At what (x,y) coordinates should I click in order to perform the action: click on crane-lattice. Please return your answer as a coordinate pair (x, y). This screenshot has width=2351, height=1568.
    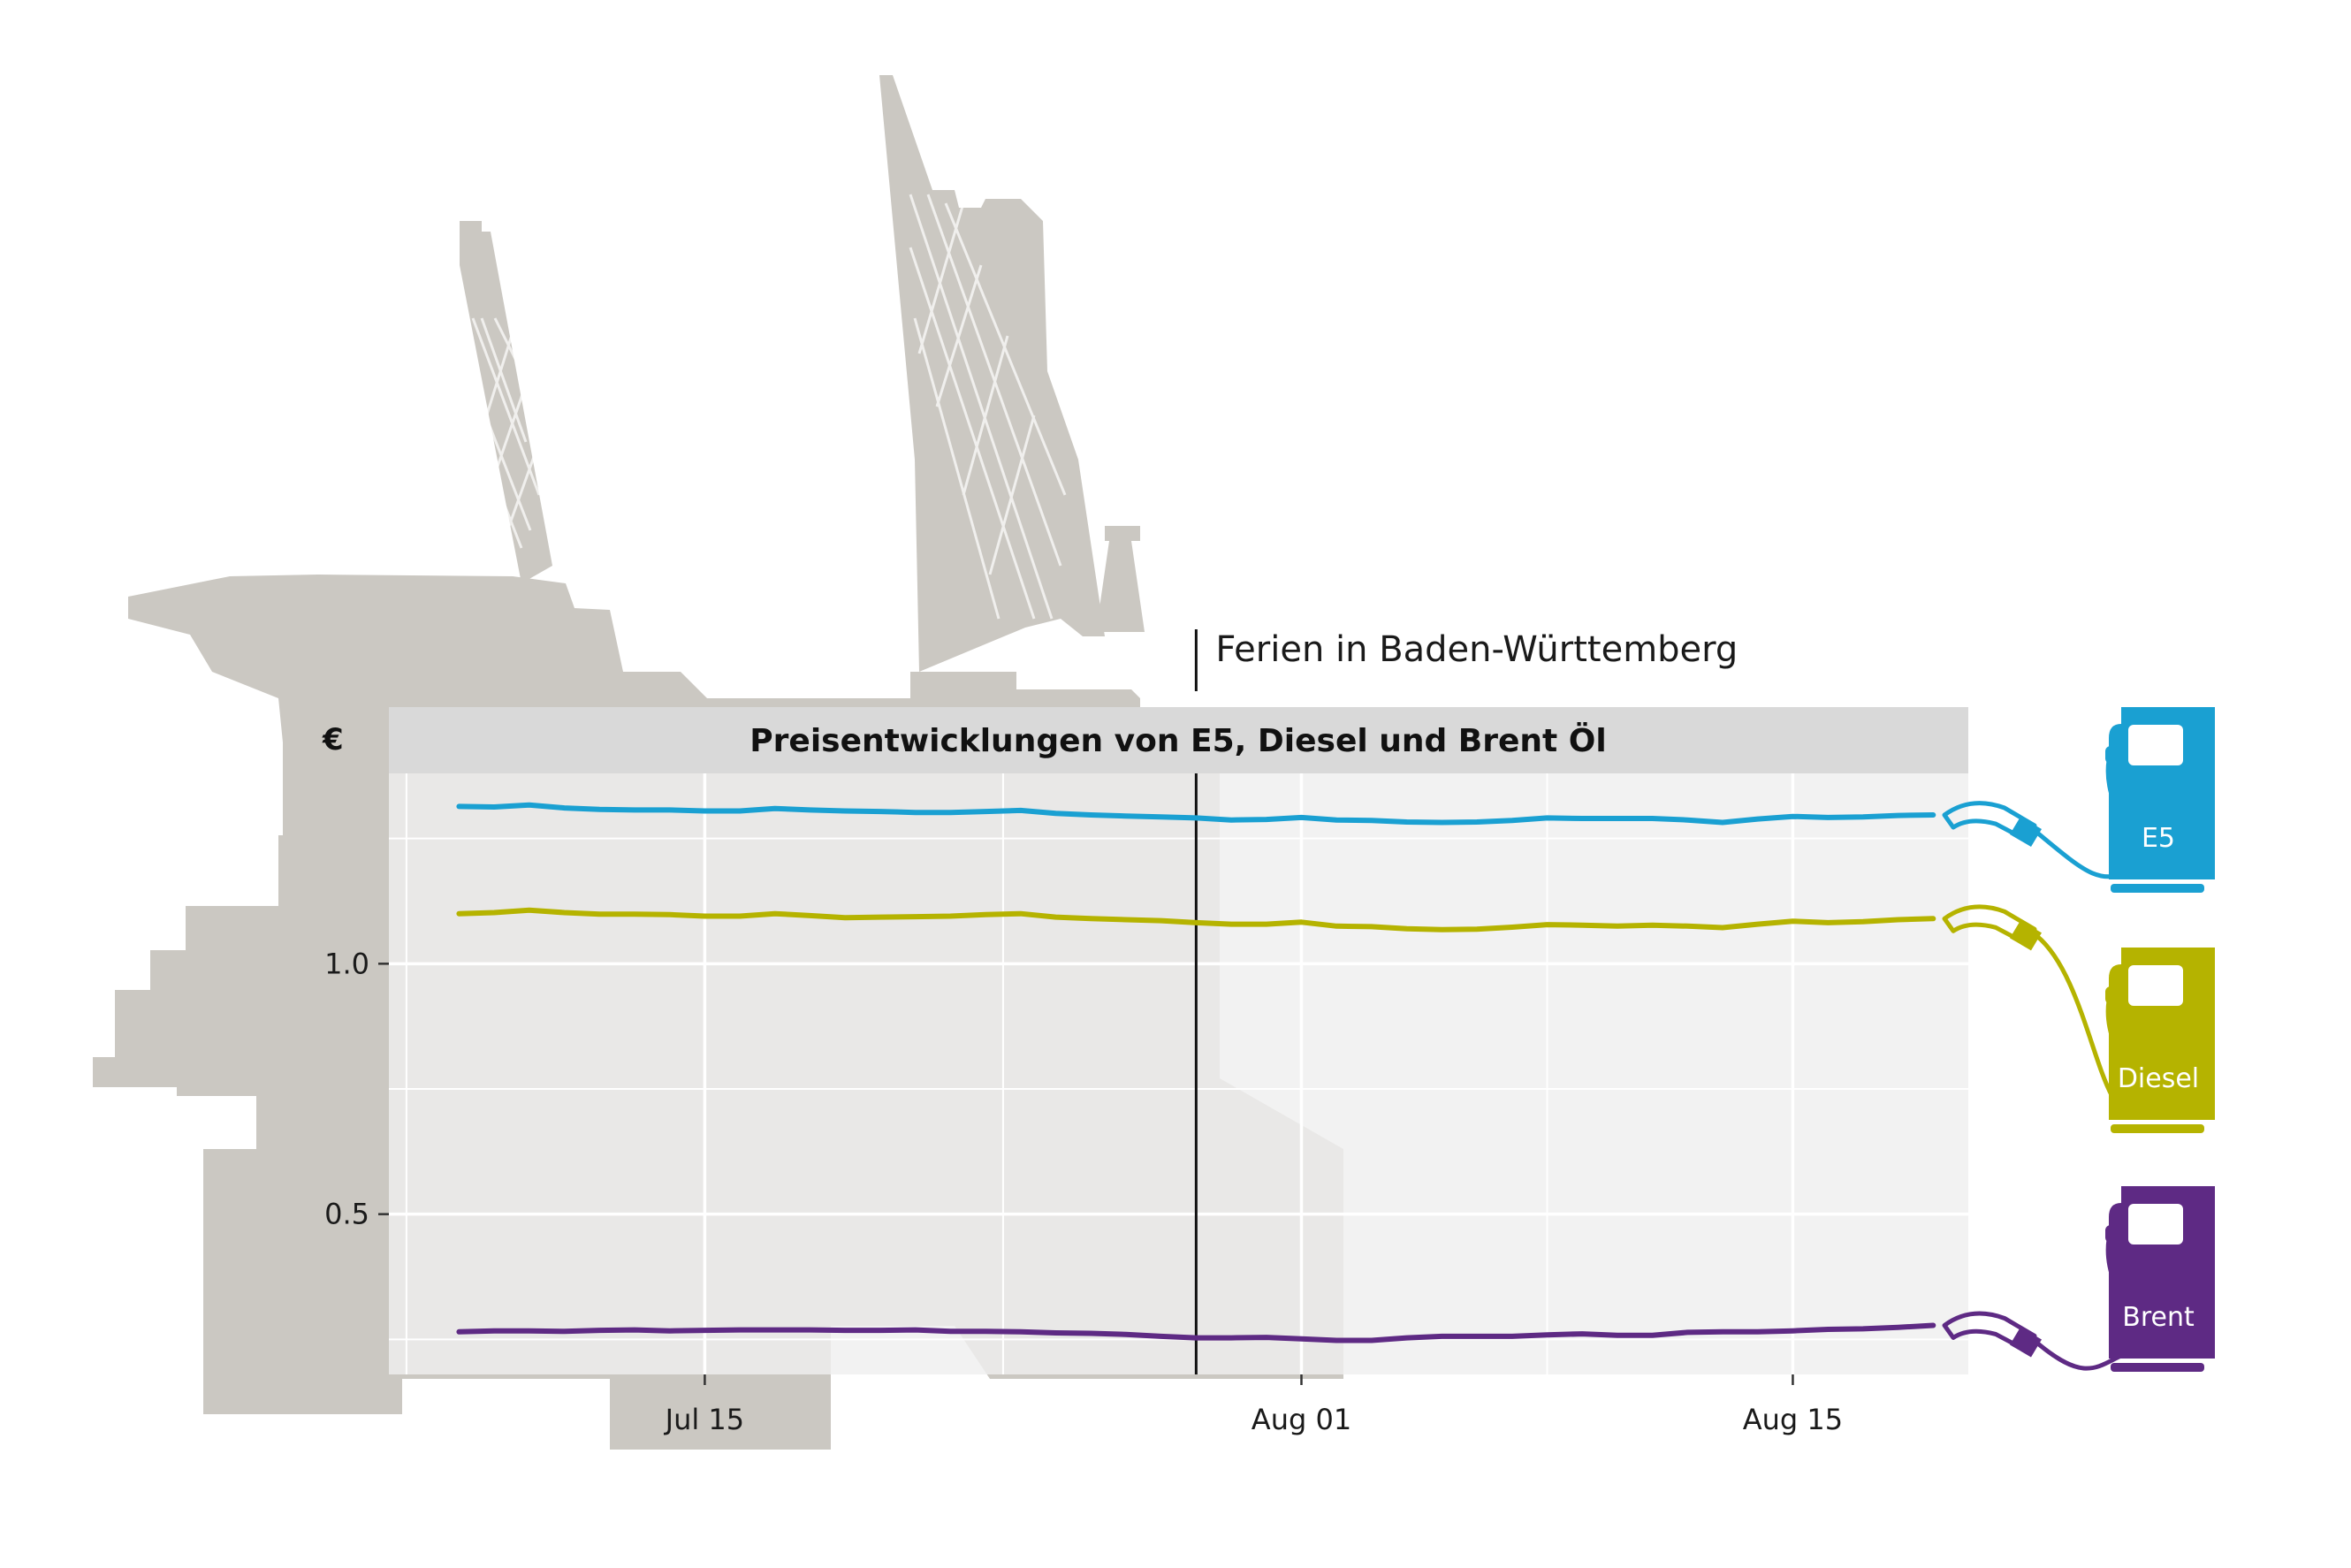
    Looking at the image, I should click on (767, 407).